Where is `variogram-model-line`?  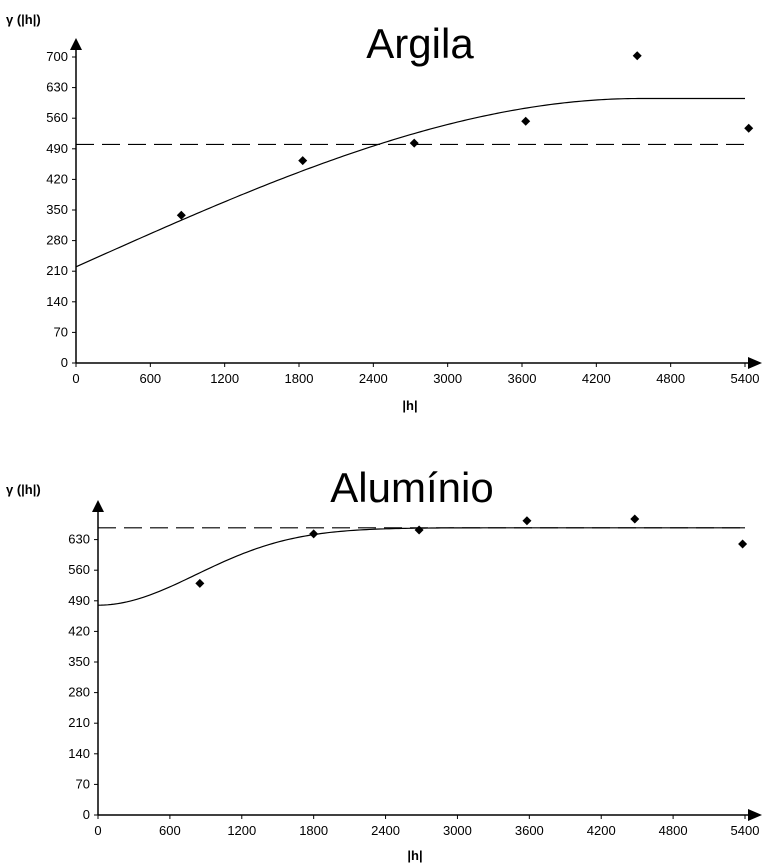 variogram-model-line is located at coordinates (421, 566).